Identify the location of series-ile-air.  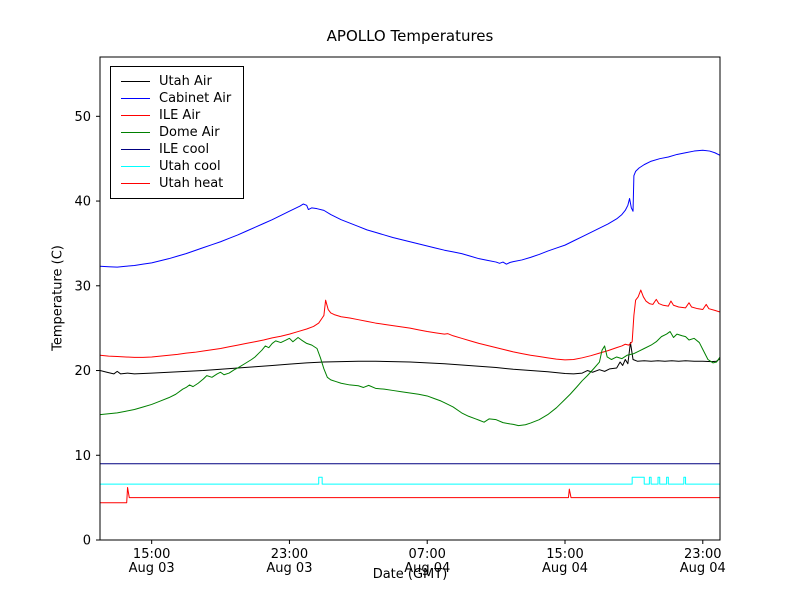
(410, 325).